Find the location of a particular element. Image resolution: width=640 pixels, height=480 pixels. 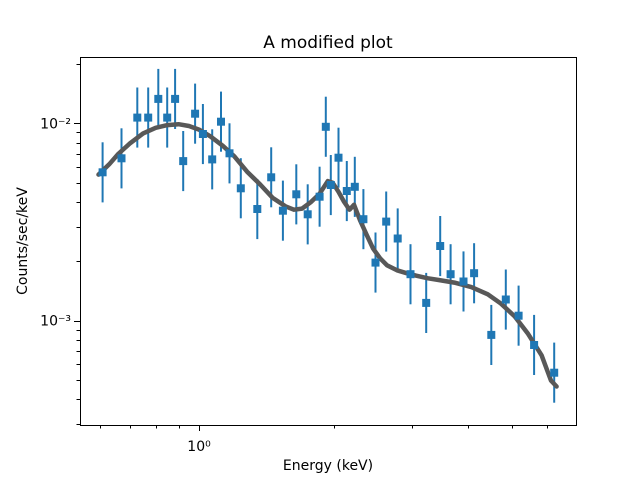

x-axis-label: Energy (keV) is located at coordinates (328, 466).